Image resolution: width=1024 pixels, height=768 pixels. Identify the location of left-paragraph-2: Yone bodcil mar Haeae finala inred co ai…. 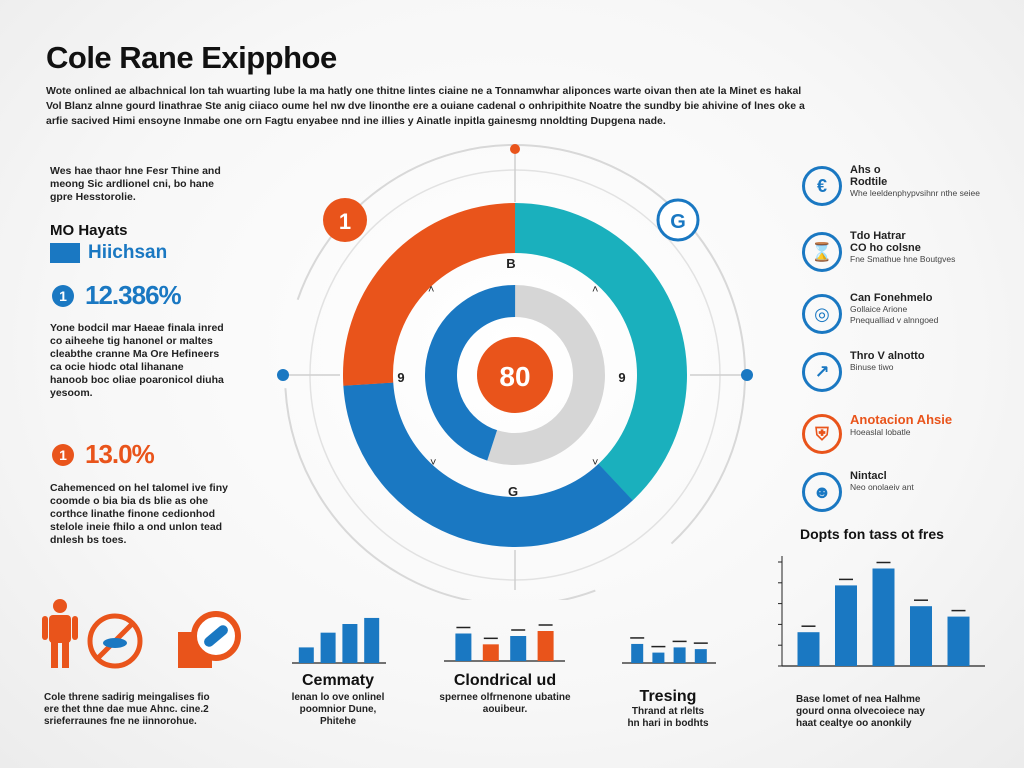
(137, 361).